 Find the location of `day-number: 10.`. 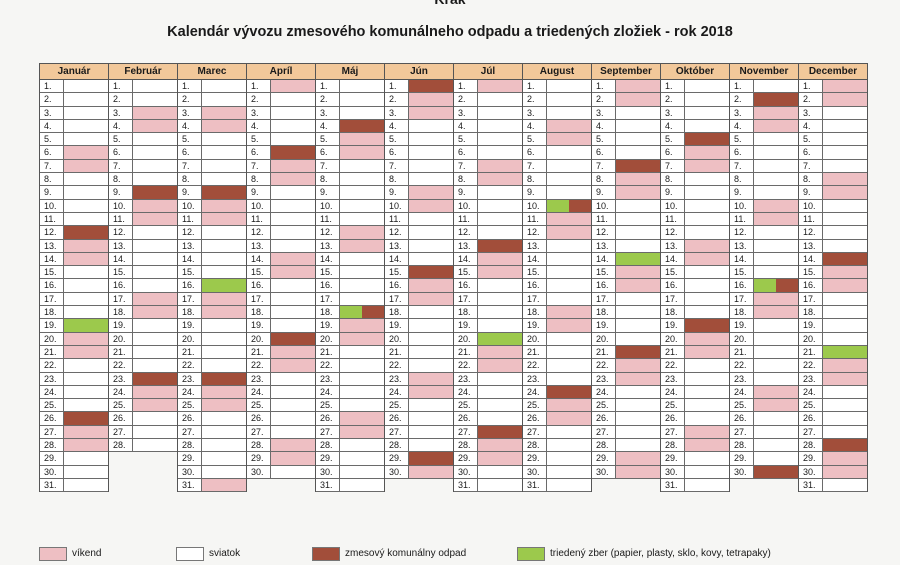

day-number: 10. is located at coordinates (466, 205).